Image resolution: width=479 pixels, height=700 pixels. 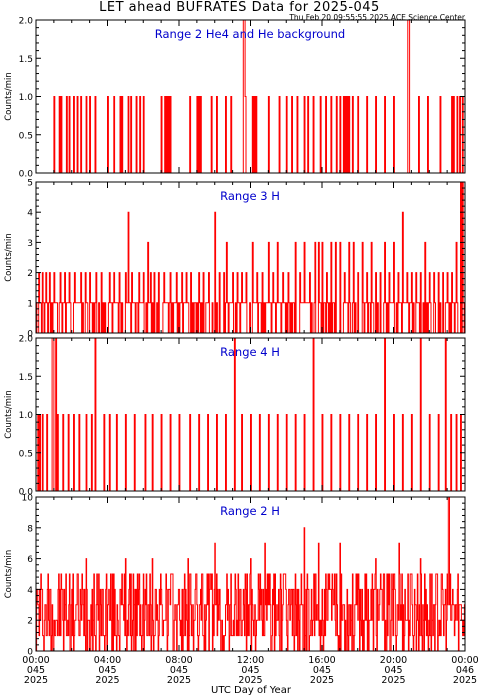 What do you see at coordinates (250, 34) in the screenshot?
I see `panel-title: Range 2 He4 and He background` at bounding box center [250, 34].